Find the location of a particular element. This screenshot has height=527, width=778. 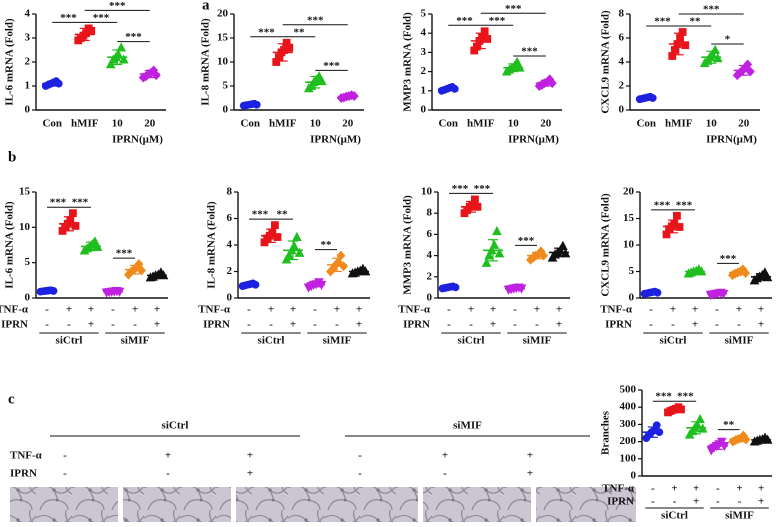

y-tick-label: 500 is located at coordinates (628, 390).